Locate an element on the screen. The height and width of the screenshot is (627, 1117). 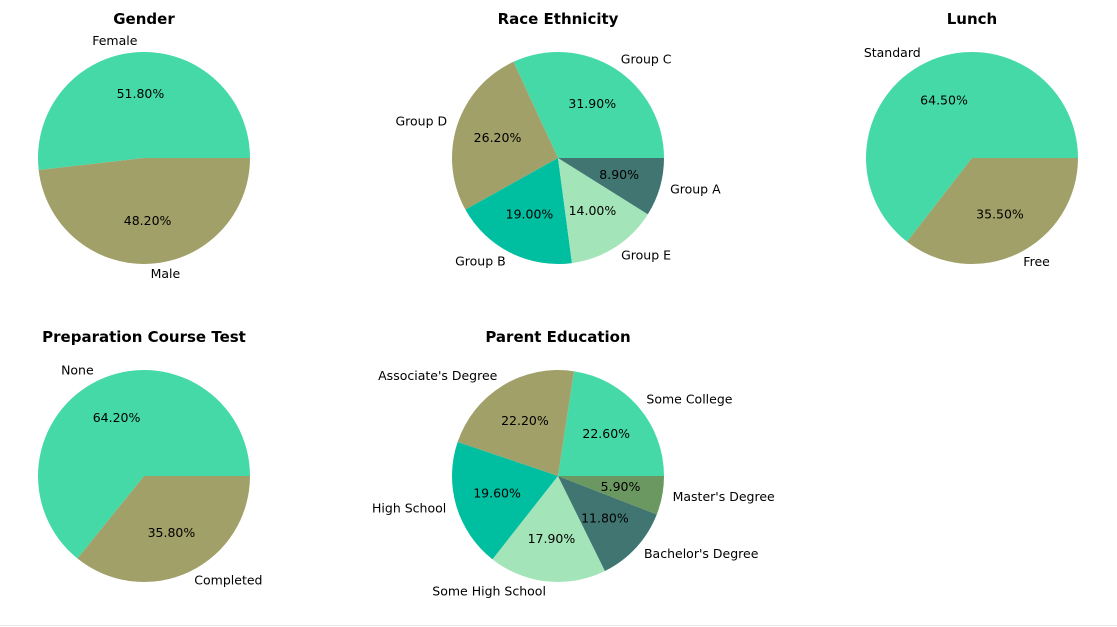
gender-slice-male is located at coordinates (144, 211).